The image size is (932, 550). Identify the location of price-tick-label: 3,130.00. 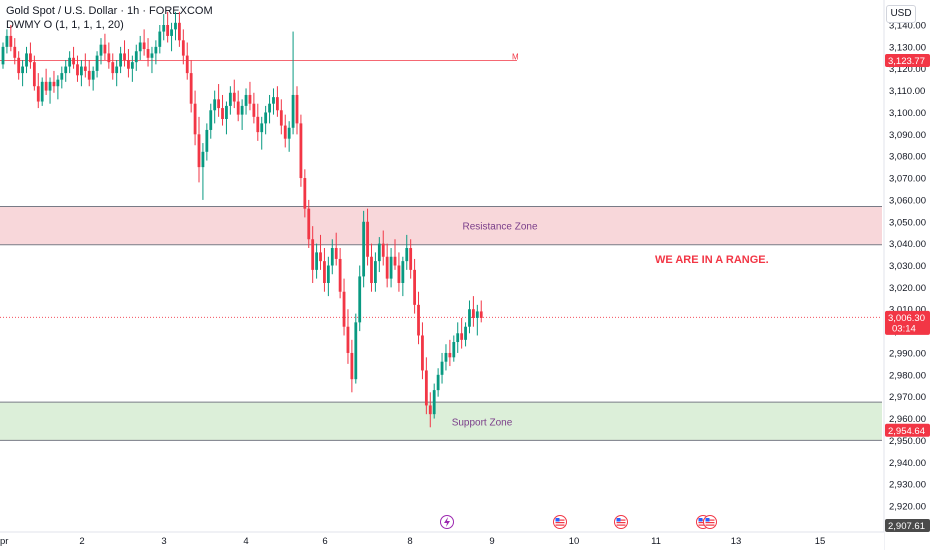
(907, 47).